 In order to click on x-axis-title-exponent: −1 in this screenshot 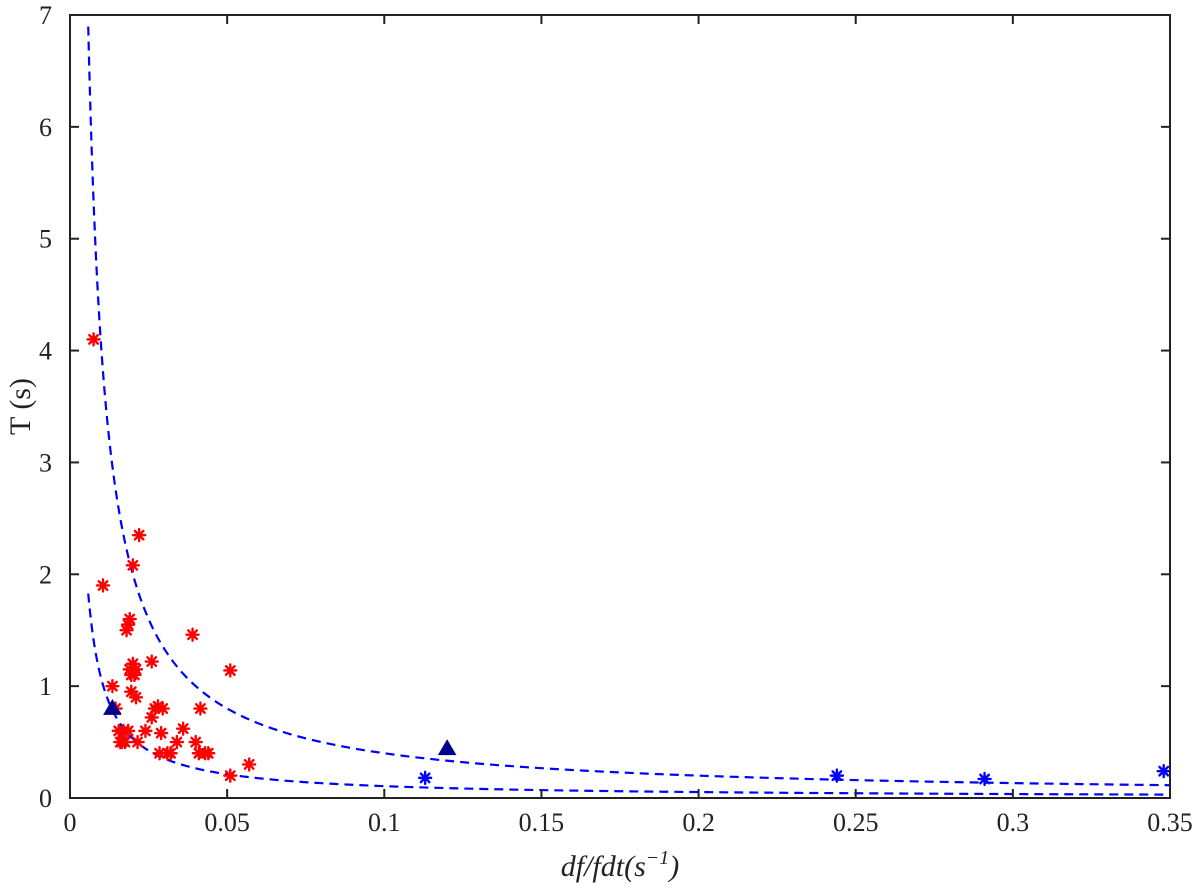, I will do `click(658, 858)`.